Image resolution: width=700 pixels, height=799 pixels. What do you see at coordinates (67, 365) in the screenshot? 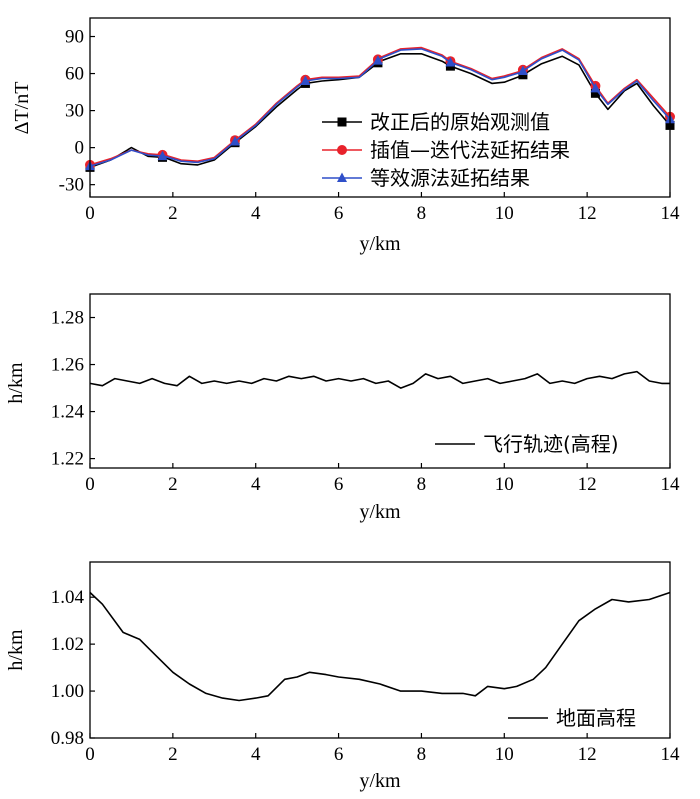
I see `y-tick-label: 1.26` at bounding box center [67, 365].